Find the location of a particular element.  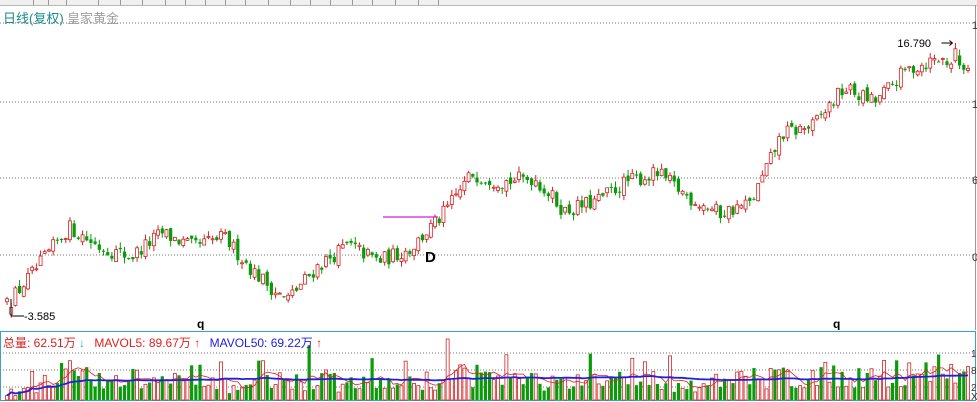

mavol5-arrow: ↑ is located at coordinates (197, 343).